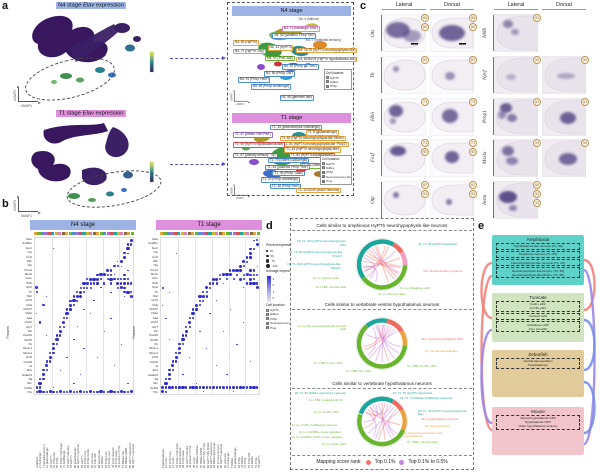 This screenshot has height=472, width=600. Describe the element at coordinates (493, 200) in the screenshot. I see `row-divider` at that location.